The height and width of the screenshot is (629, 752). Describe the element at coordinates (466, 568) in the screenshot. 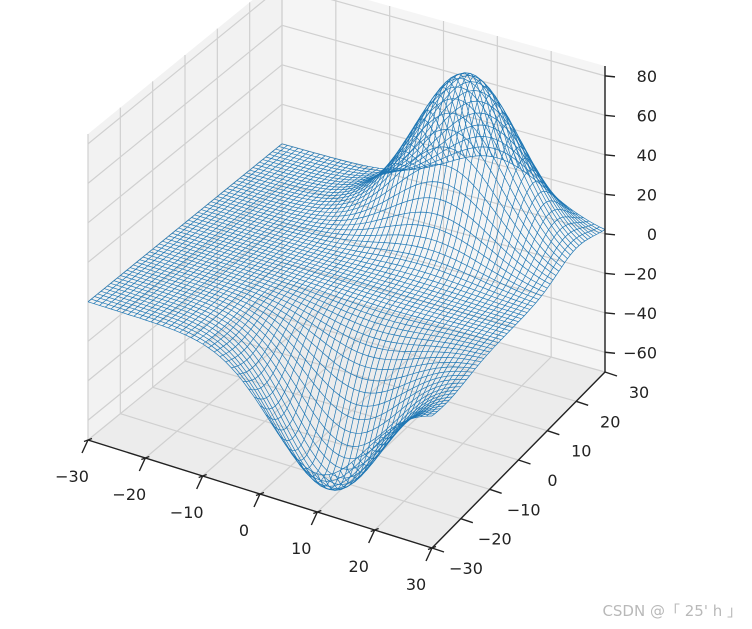

I see `y-tick-label: −30` at that location.